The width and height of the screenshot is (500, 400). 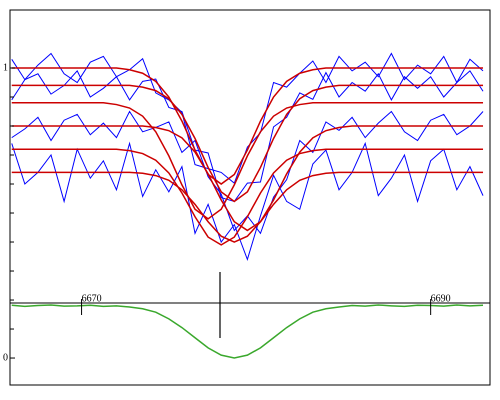 I want to click on y-tick-label: 1, so click(x=5, y=67).